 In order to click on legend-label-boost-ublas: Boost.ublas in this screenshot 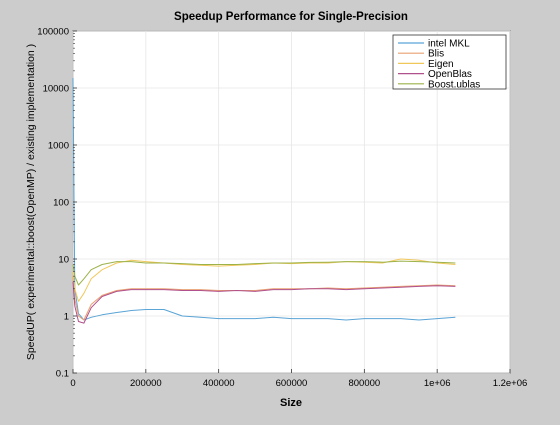, I will do `click(454, 84)`.